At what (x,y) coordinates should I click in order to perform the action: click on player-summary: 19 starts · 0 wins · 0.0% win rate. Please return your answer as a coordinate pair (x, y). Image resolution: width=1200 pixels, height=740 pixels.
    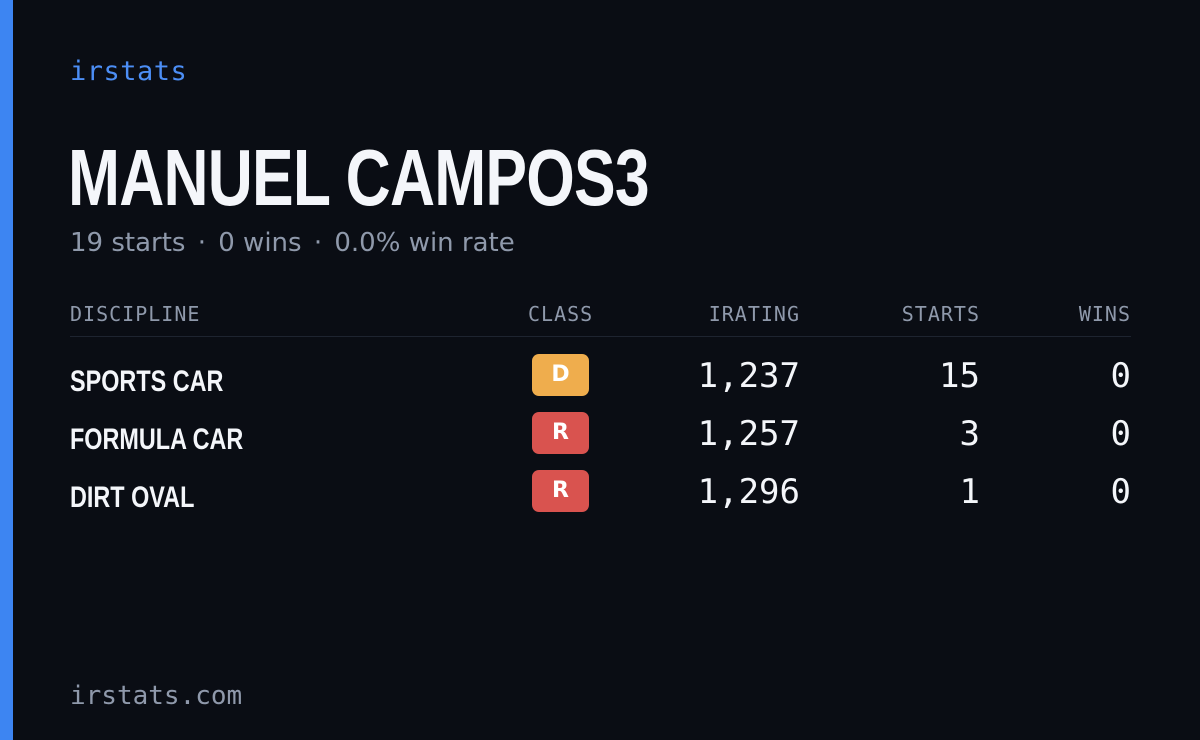
    Looking at the image, I should click on (292, 243).